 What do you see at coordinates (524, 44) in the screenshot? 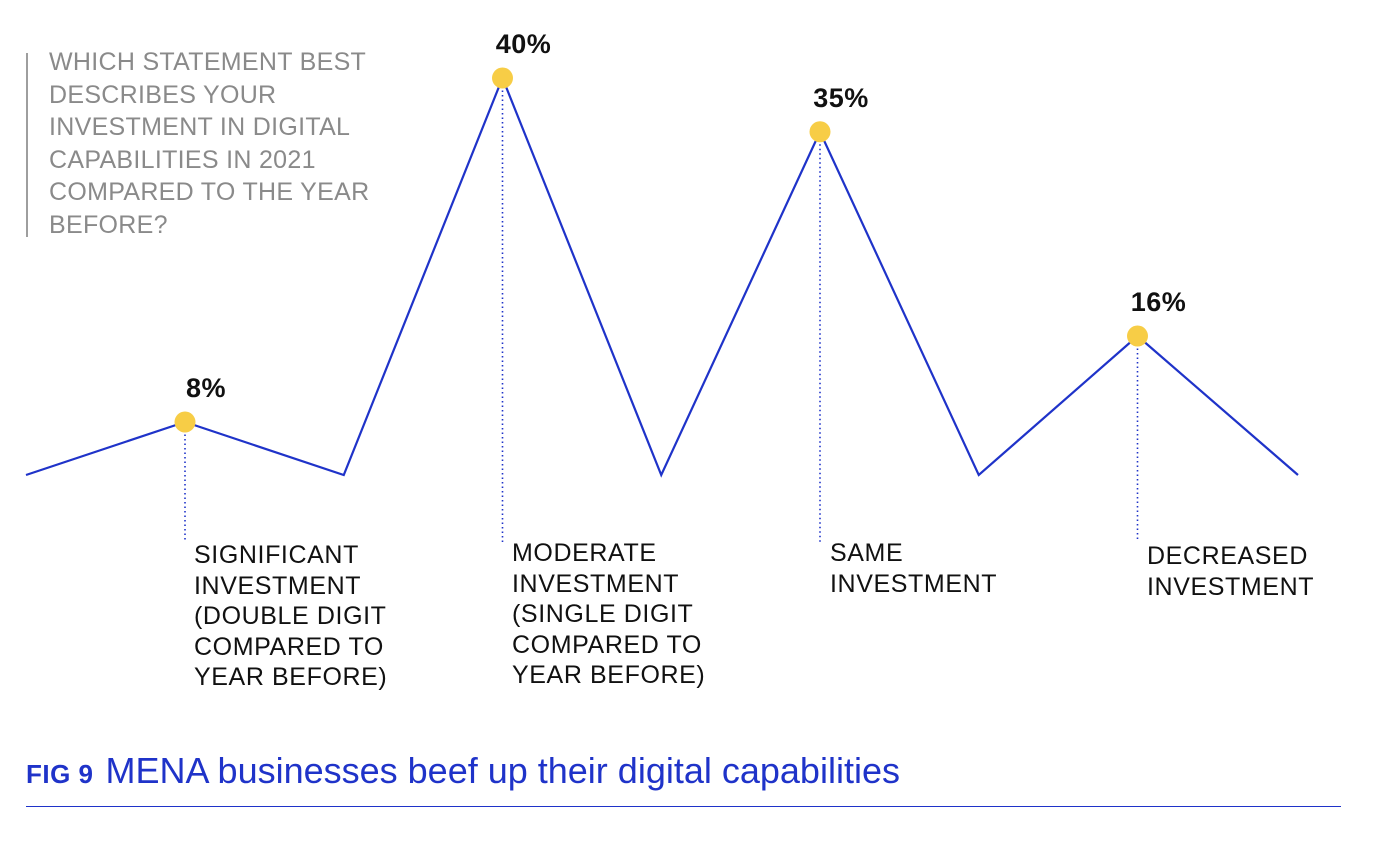
I see `data-label: 40%` at bounding box center [524, 44].